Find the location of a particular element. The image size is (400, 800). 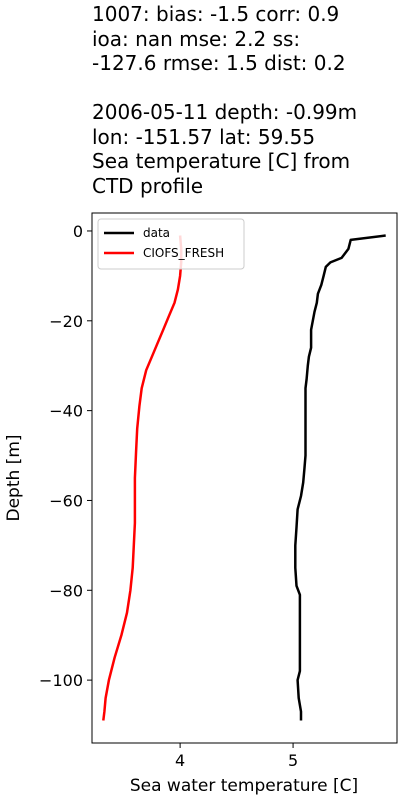

x-axis-label: Sea water temperature [C] is located at coordinates (244, 786).